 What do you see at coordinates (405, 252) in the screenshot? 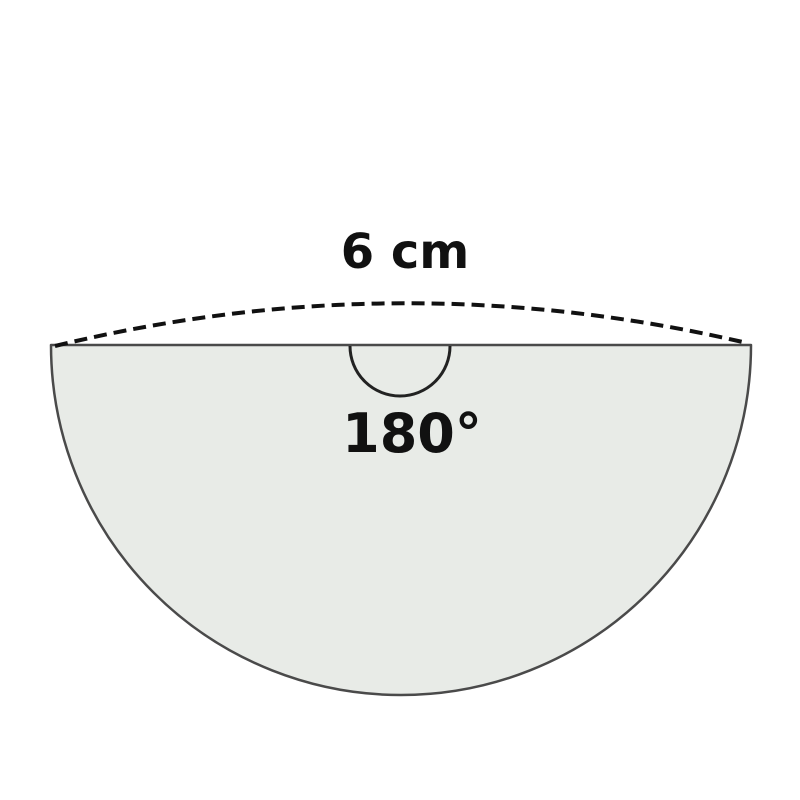
I see `length-label: 6 cm` at bounding box center [405, 252].